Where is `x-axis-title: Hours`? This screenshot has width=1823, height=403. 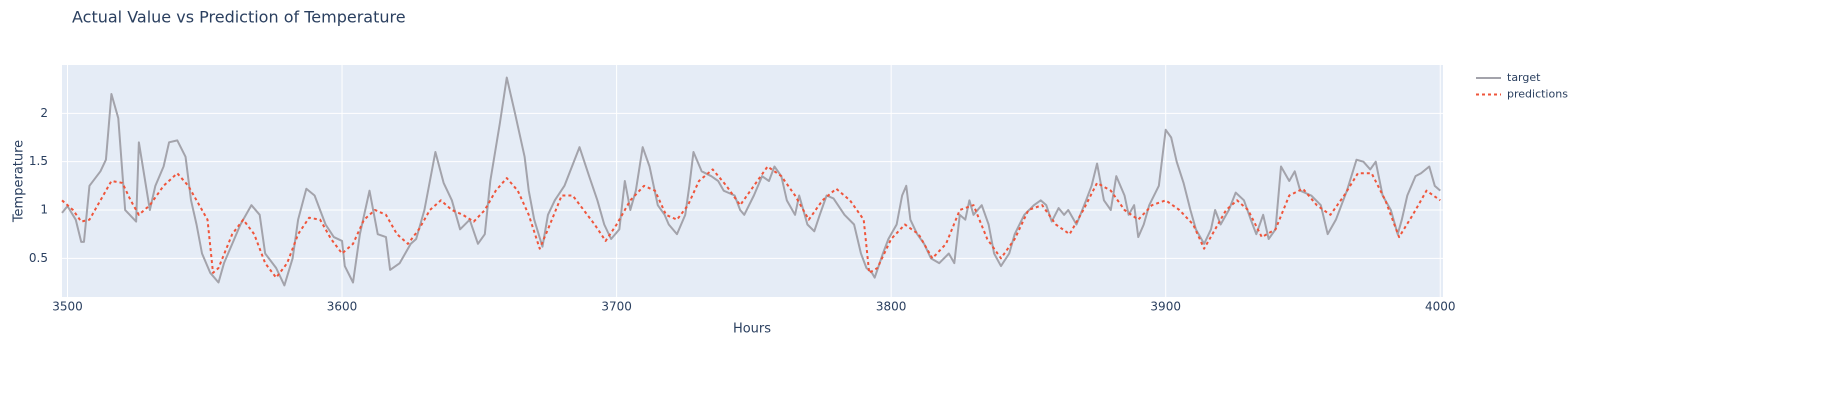
x-axis-title: Hours is located at coordinates (752, 329).